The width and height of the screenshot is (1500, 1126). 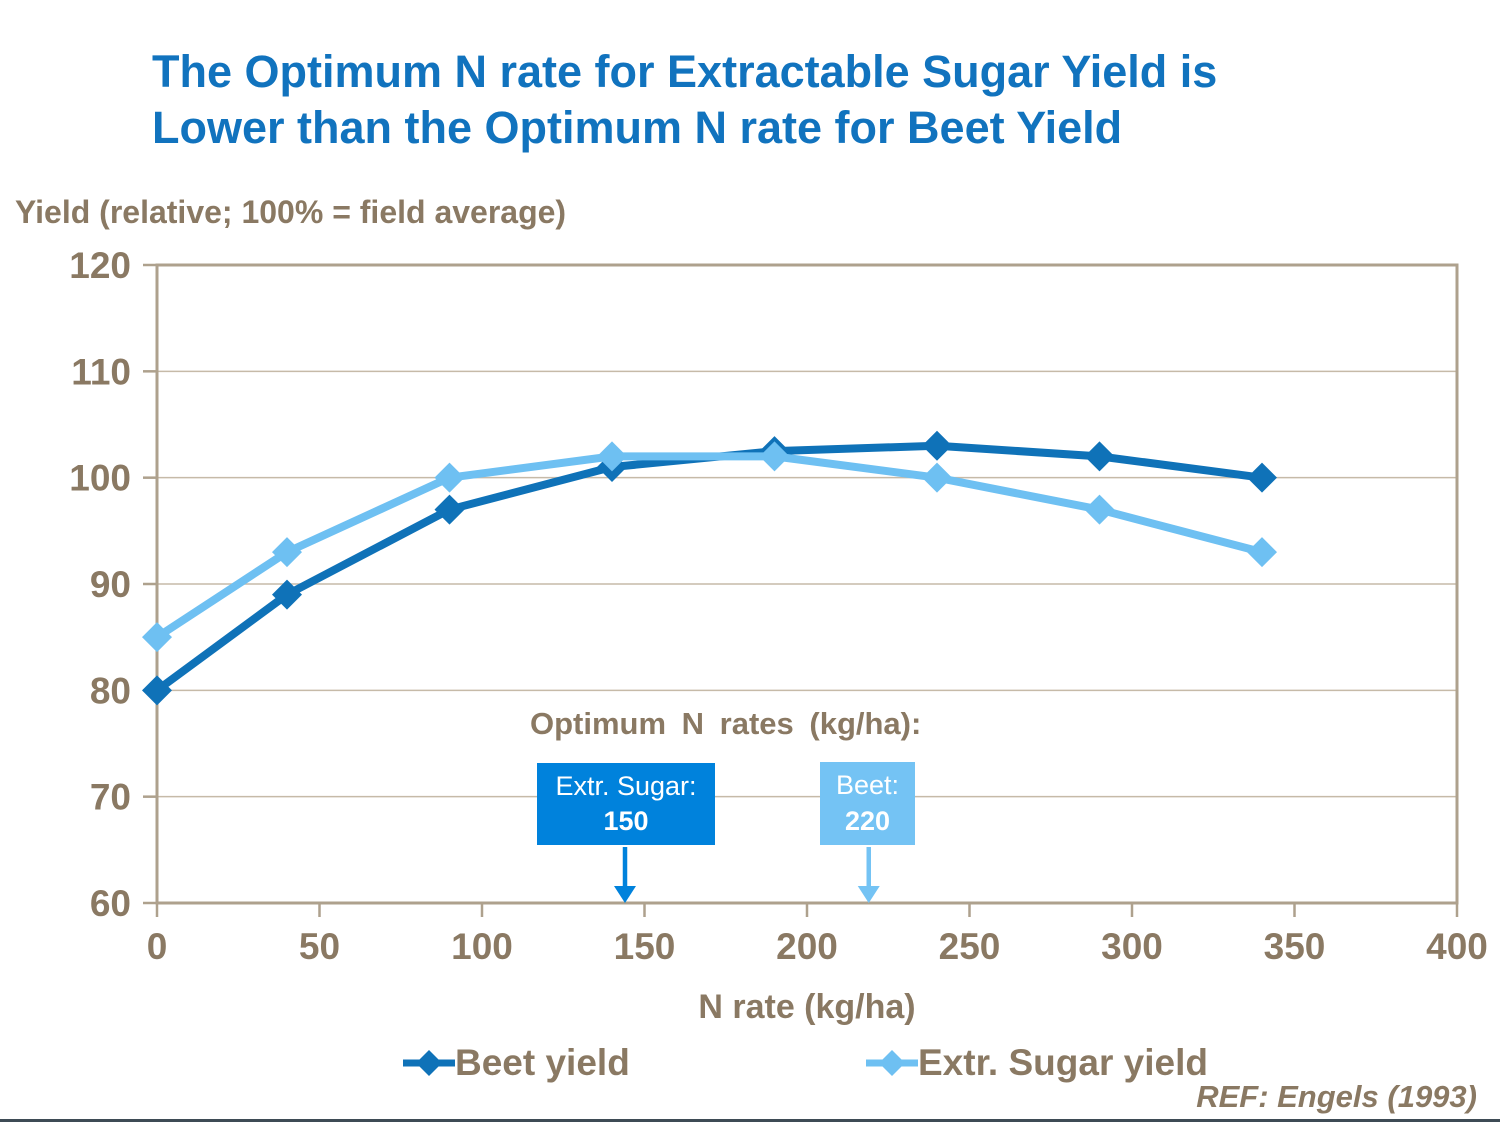 I want to click on x-tick-label: 50, so click(x=319, y=946).